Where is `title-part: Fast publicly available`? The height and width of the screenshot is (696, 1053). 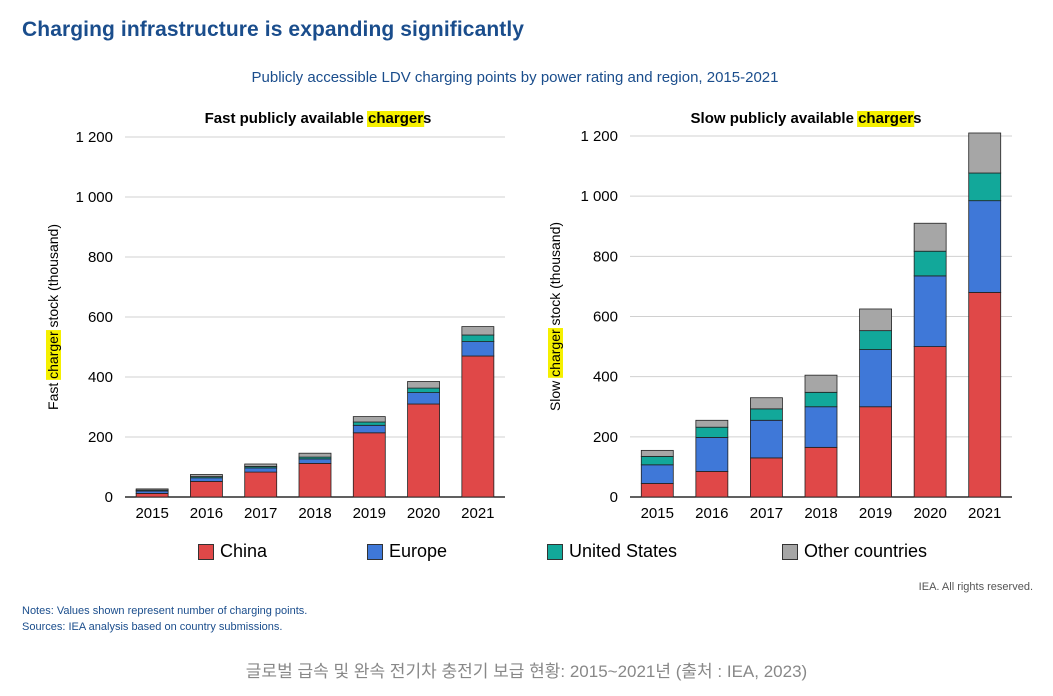
title-part: Fast publicly available is located at coordinates (286, 118).